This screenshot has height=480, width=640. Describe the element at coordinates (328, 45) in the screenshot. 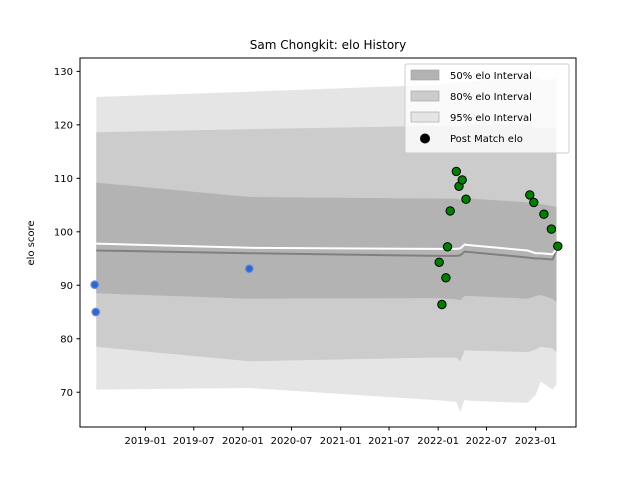

I see `chart-title: Sam Chongkit: elo History` at that location.